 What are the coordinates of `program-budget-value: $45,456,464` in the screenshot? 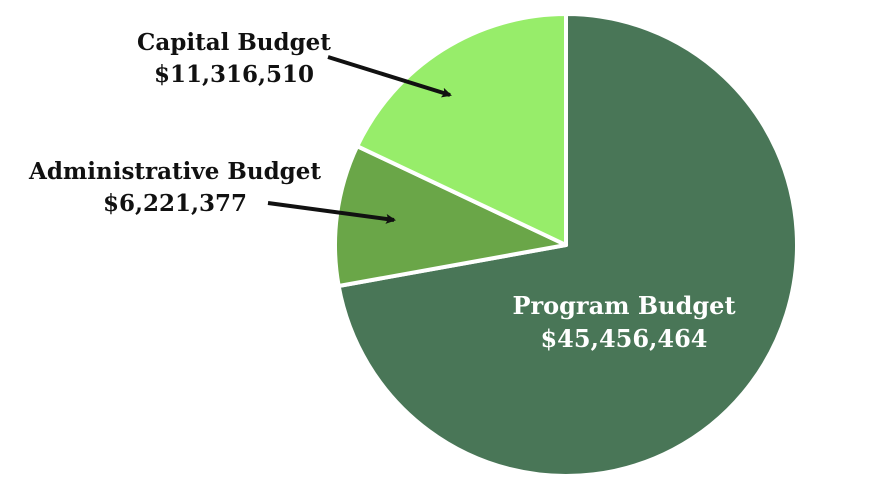 It's located at (623, 338).